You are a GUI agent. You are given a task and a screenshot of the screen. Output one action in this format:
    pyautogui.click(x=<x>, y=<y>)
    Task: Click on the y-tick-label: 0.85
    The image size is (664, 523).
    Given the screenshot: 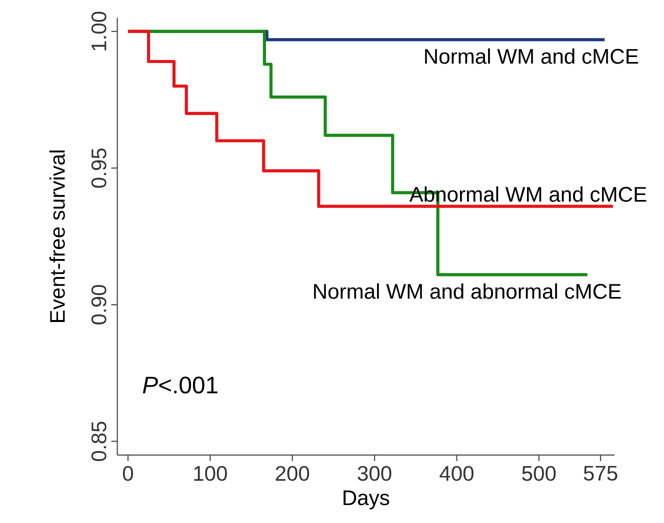 What is the action you would take?
    pyautogui.click(x=98, y=442)
    